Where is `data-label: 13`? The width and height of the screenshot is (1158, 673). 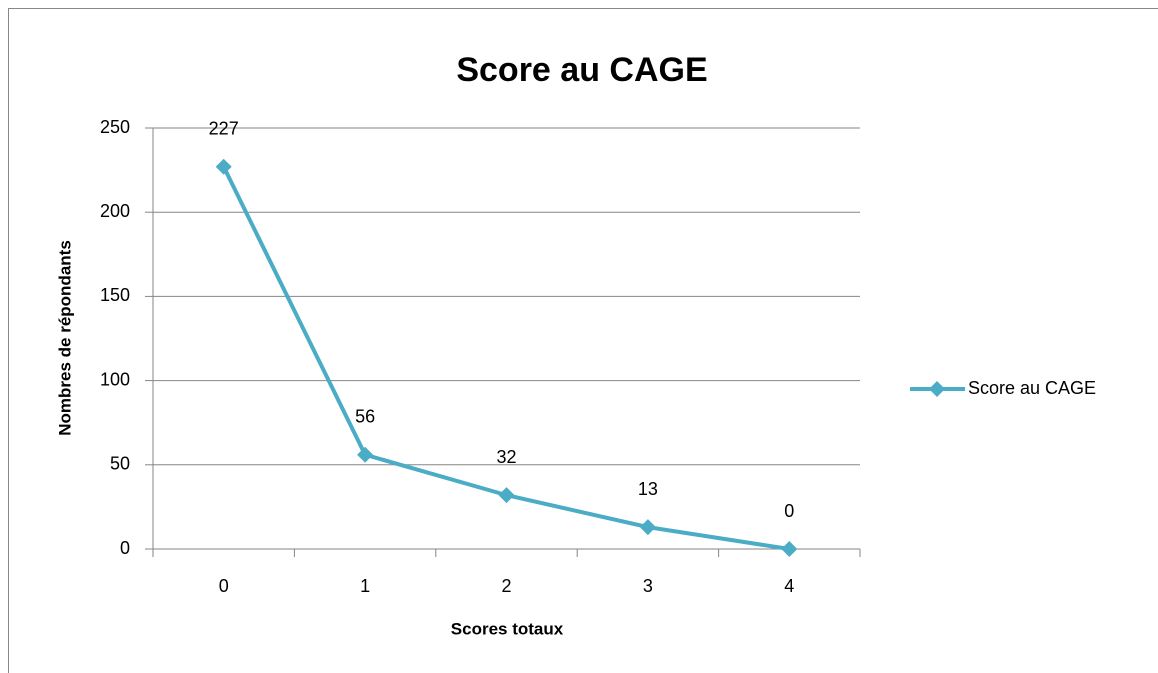 data-label: 13 is located at coordinates (648, 489).